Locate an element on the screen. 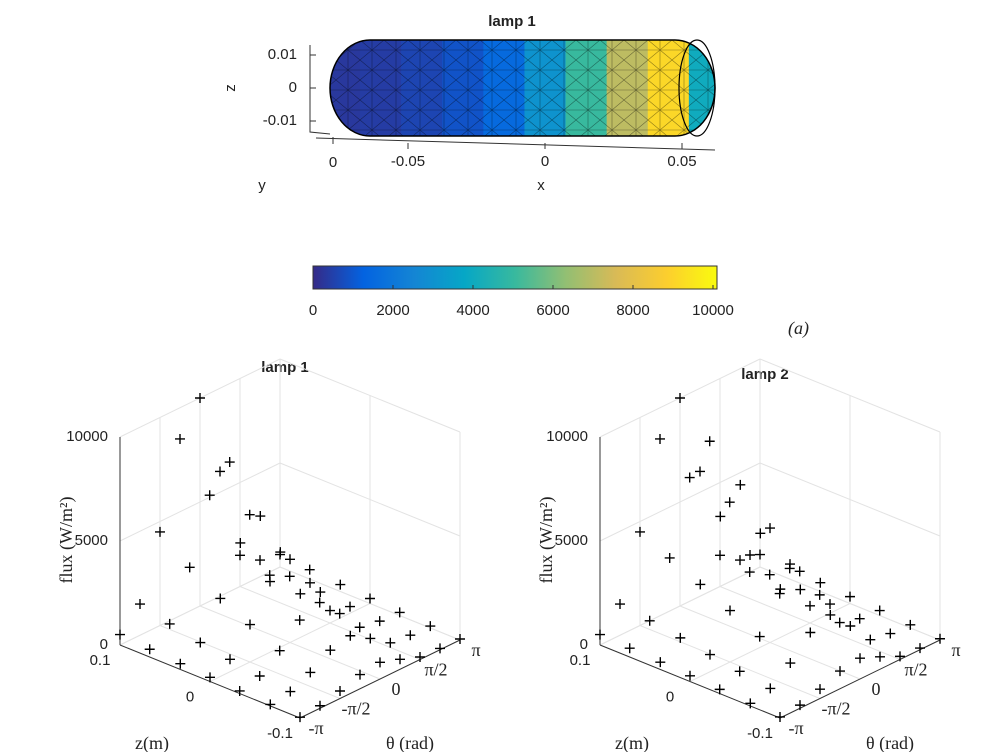 The height and width of the screenshot is (752, 981). y-tick-label: 0.1 is located at coordinates (580, 660).